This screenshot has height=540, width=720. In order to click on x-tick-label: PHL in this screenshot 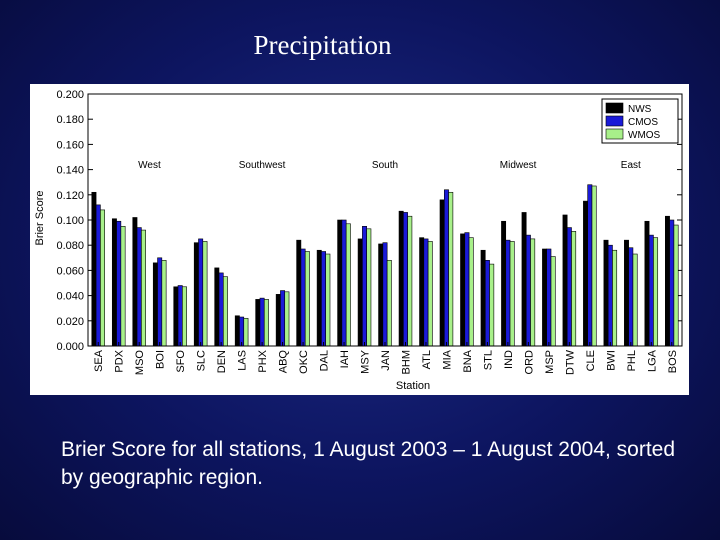, I will do `click(632, 360)`.